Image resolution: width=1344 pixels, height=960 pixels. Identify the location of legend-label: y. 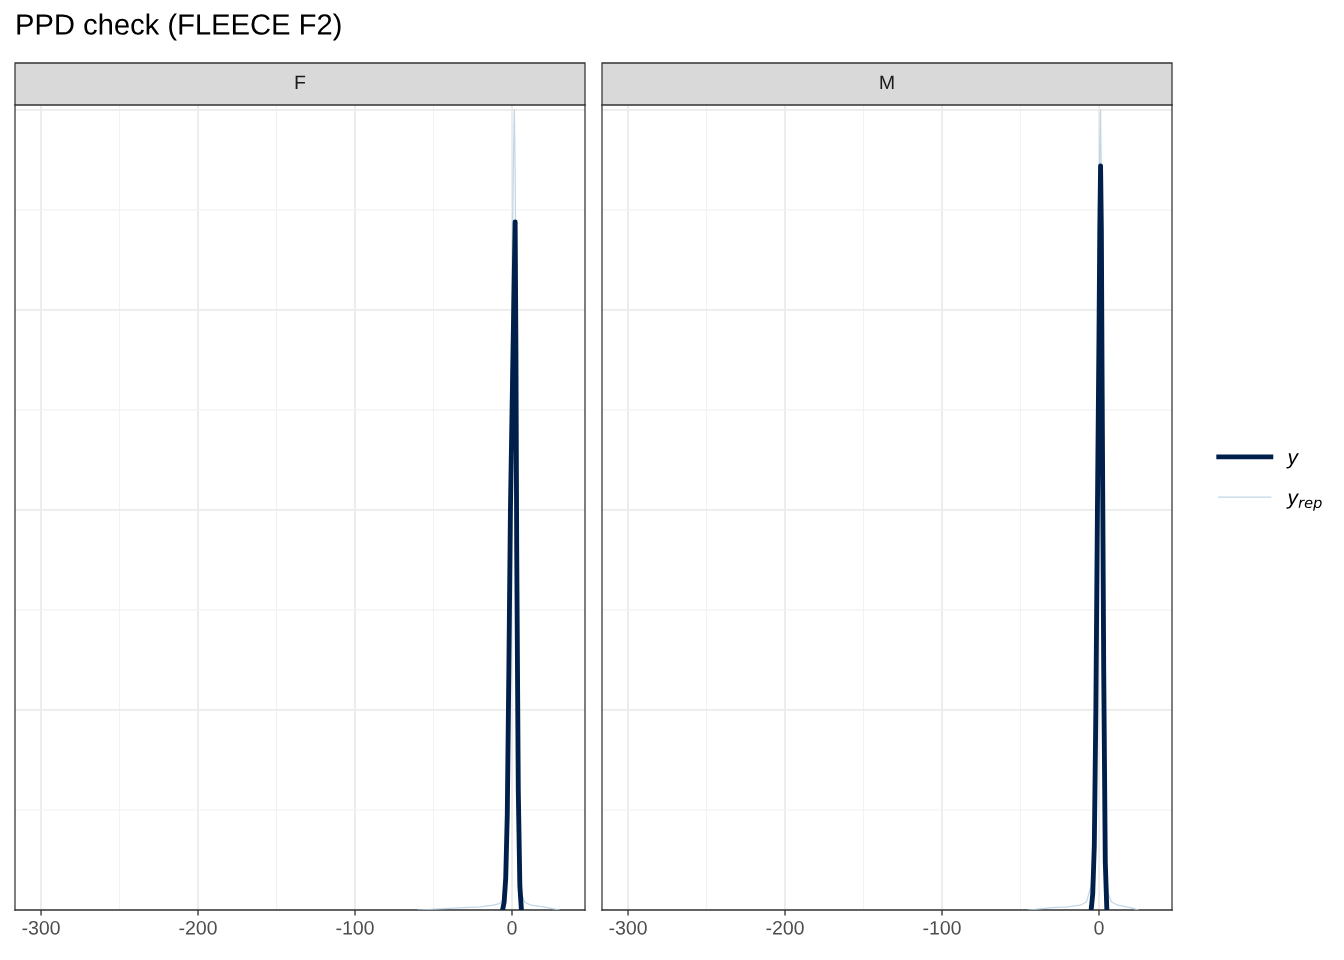
(1292, 461).